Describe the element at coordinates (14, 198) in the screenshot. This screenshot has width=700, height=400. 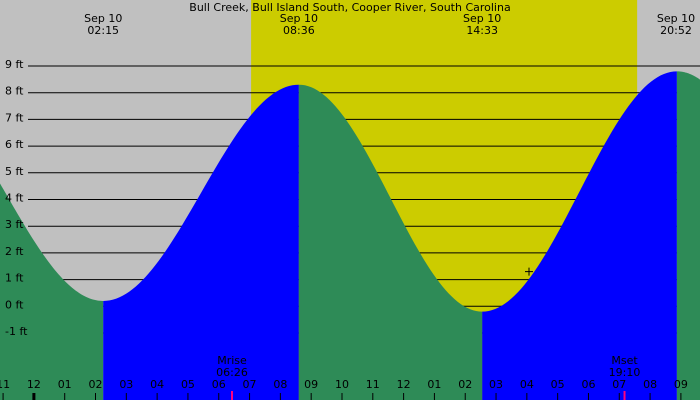
I see `y-tick-label: 4 ft` at that location.